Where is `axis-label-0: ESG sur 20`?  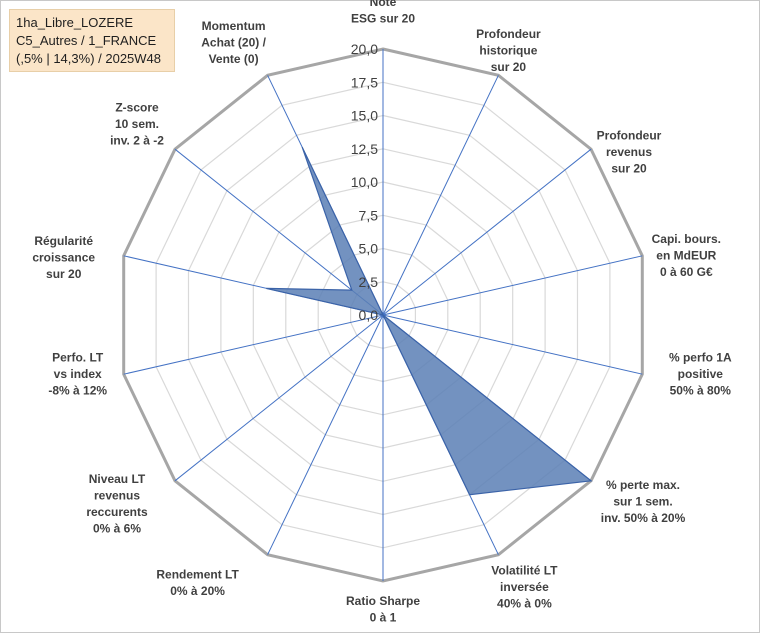
axis-label-0: ESG sur 20 is located at coordinates (383, 19).